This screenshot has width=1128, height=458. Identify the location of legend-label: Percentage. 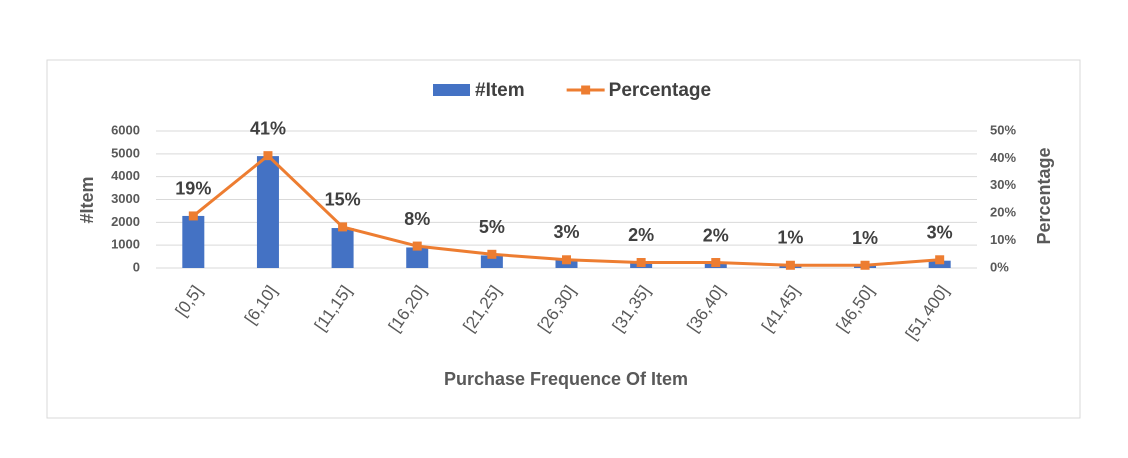
(660, 90).